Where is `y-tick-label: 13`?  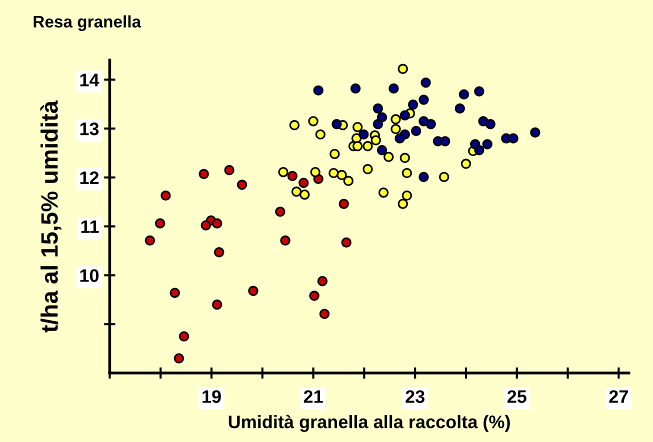 y-tick-label: 13 is located at coordinates (89, 129).